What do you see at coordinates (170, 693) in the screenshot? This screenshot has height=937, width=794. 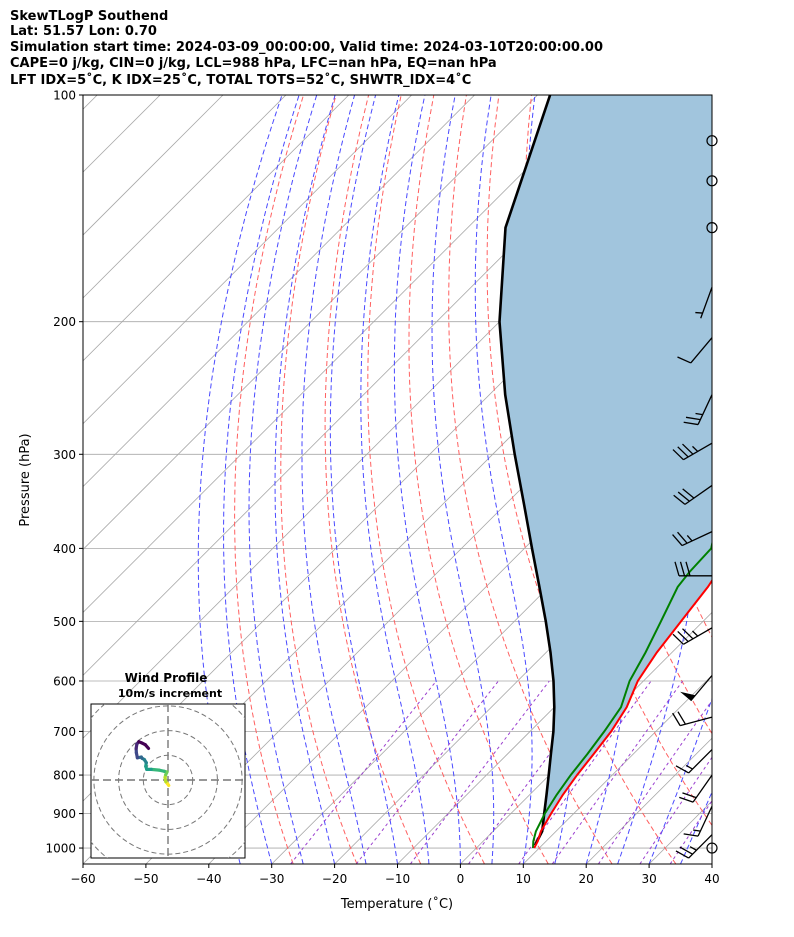 I see `hodograph-subtitle: 10m/s increment` at bounding box center [170, 693].